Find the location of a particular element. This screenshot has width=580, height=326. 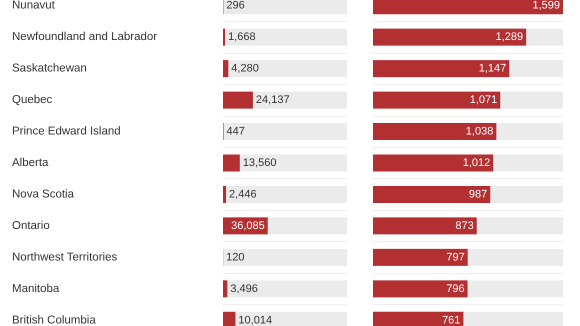

y-tick-label: Quebec is located at coordinates (32, 100).